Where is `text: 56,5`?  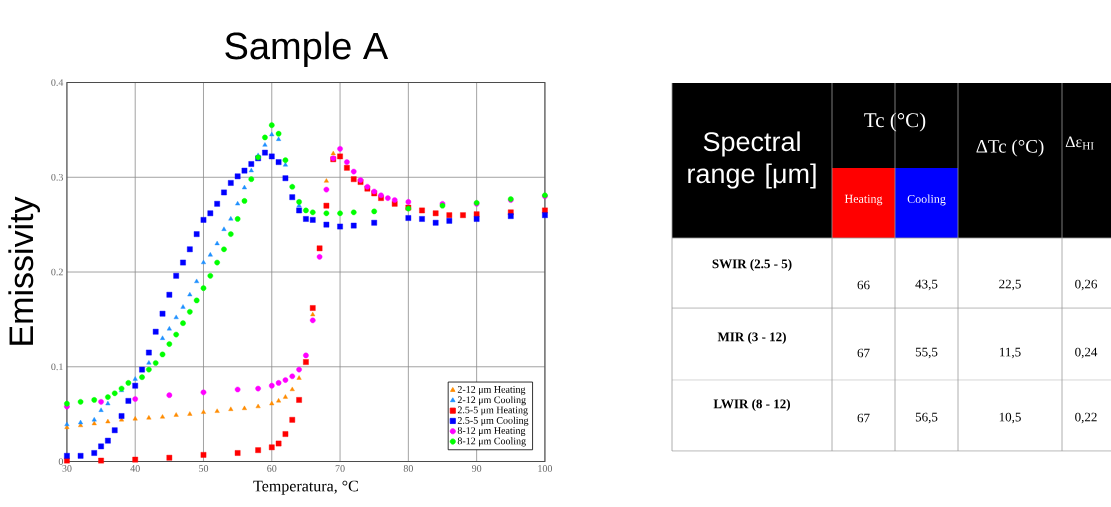
text: 56,5 is located at coordinates (926, 418).